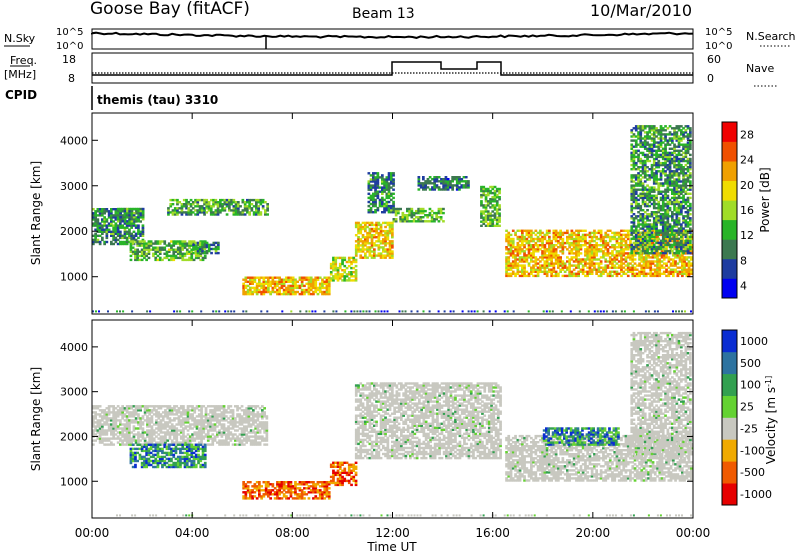 This screenshot has width=800, height=554. Describe the element at coordinates (23, 60) in the screenshot. I see `freq-label: Freq.` at that location.